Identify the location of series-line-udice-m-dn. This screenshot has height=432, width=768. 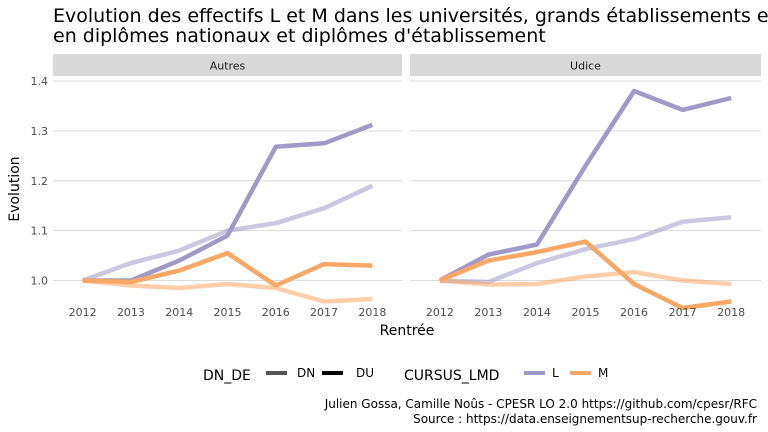
(585, 275).